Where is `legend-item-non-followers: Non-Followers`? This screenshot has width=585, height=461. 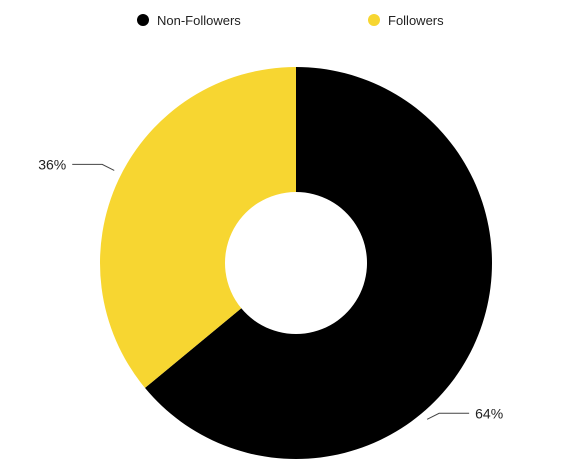 legend-item-non-followers: Non-Followers is located at coordinates (189, 20).